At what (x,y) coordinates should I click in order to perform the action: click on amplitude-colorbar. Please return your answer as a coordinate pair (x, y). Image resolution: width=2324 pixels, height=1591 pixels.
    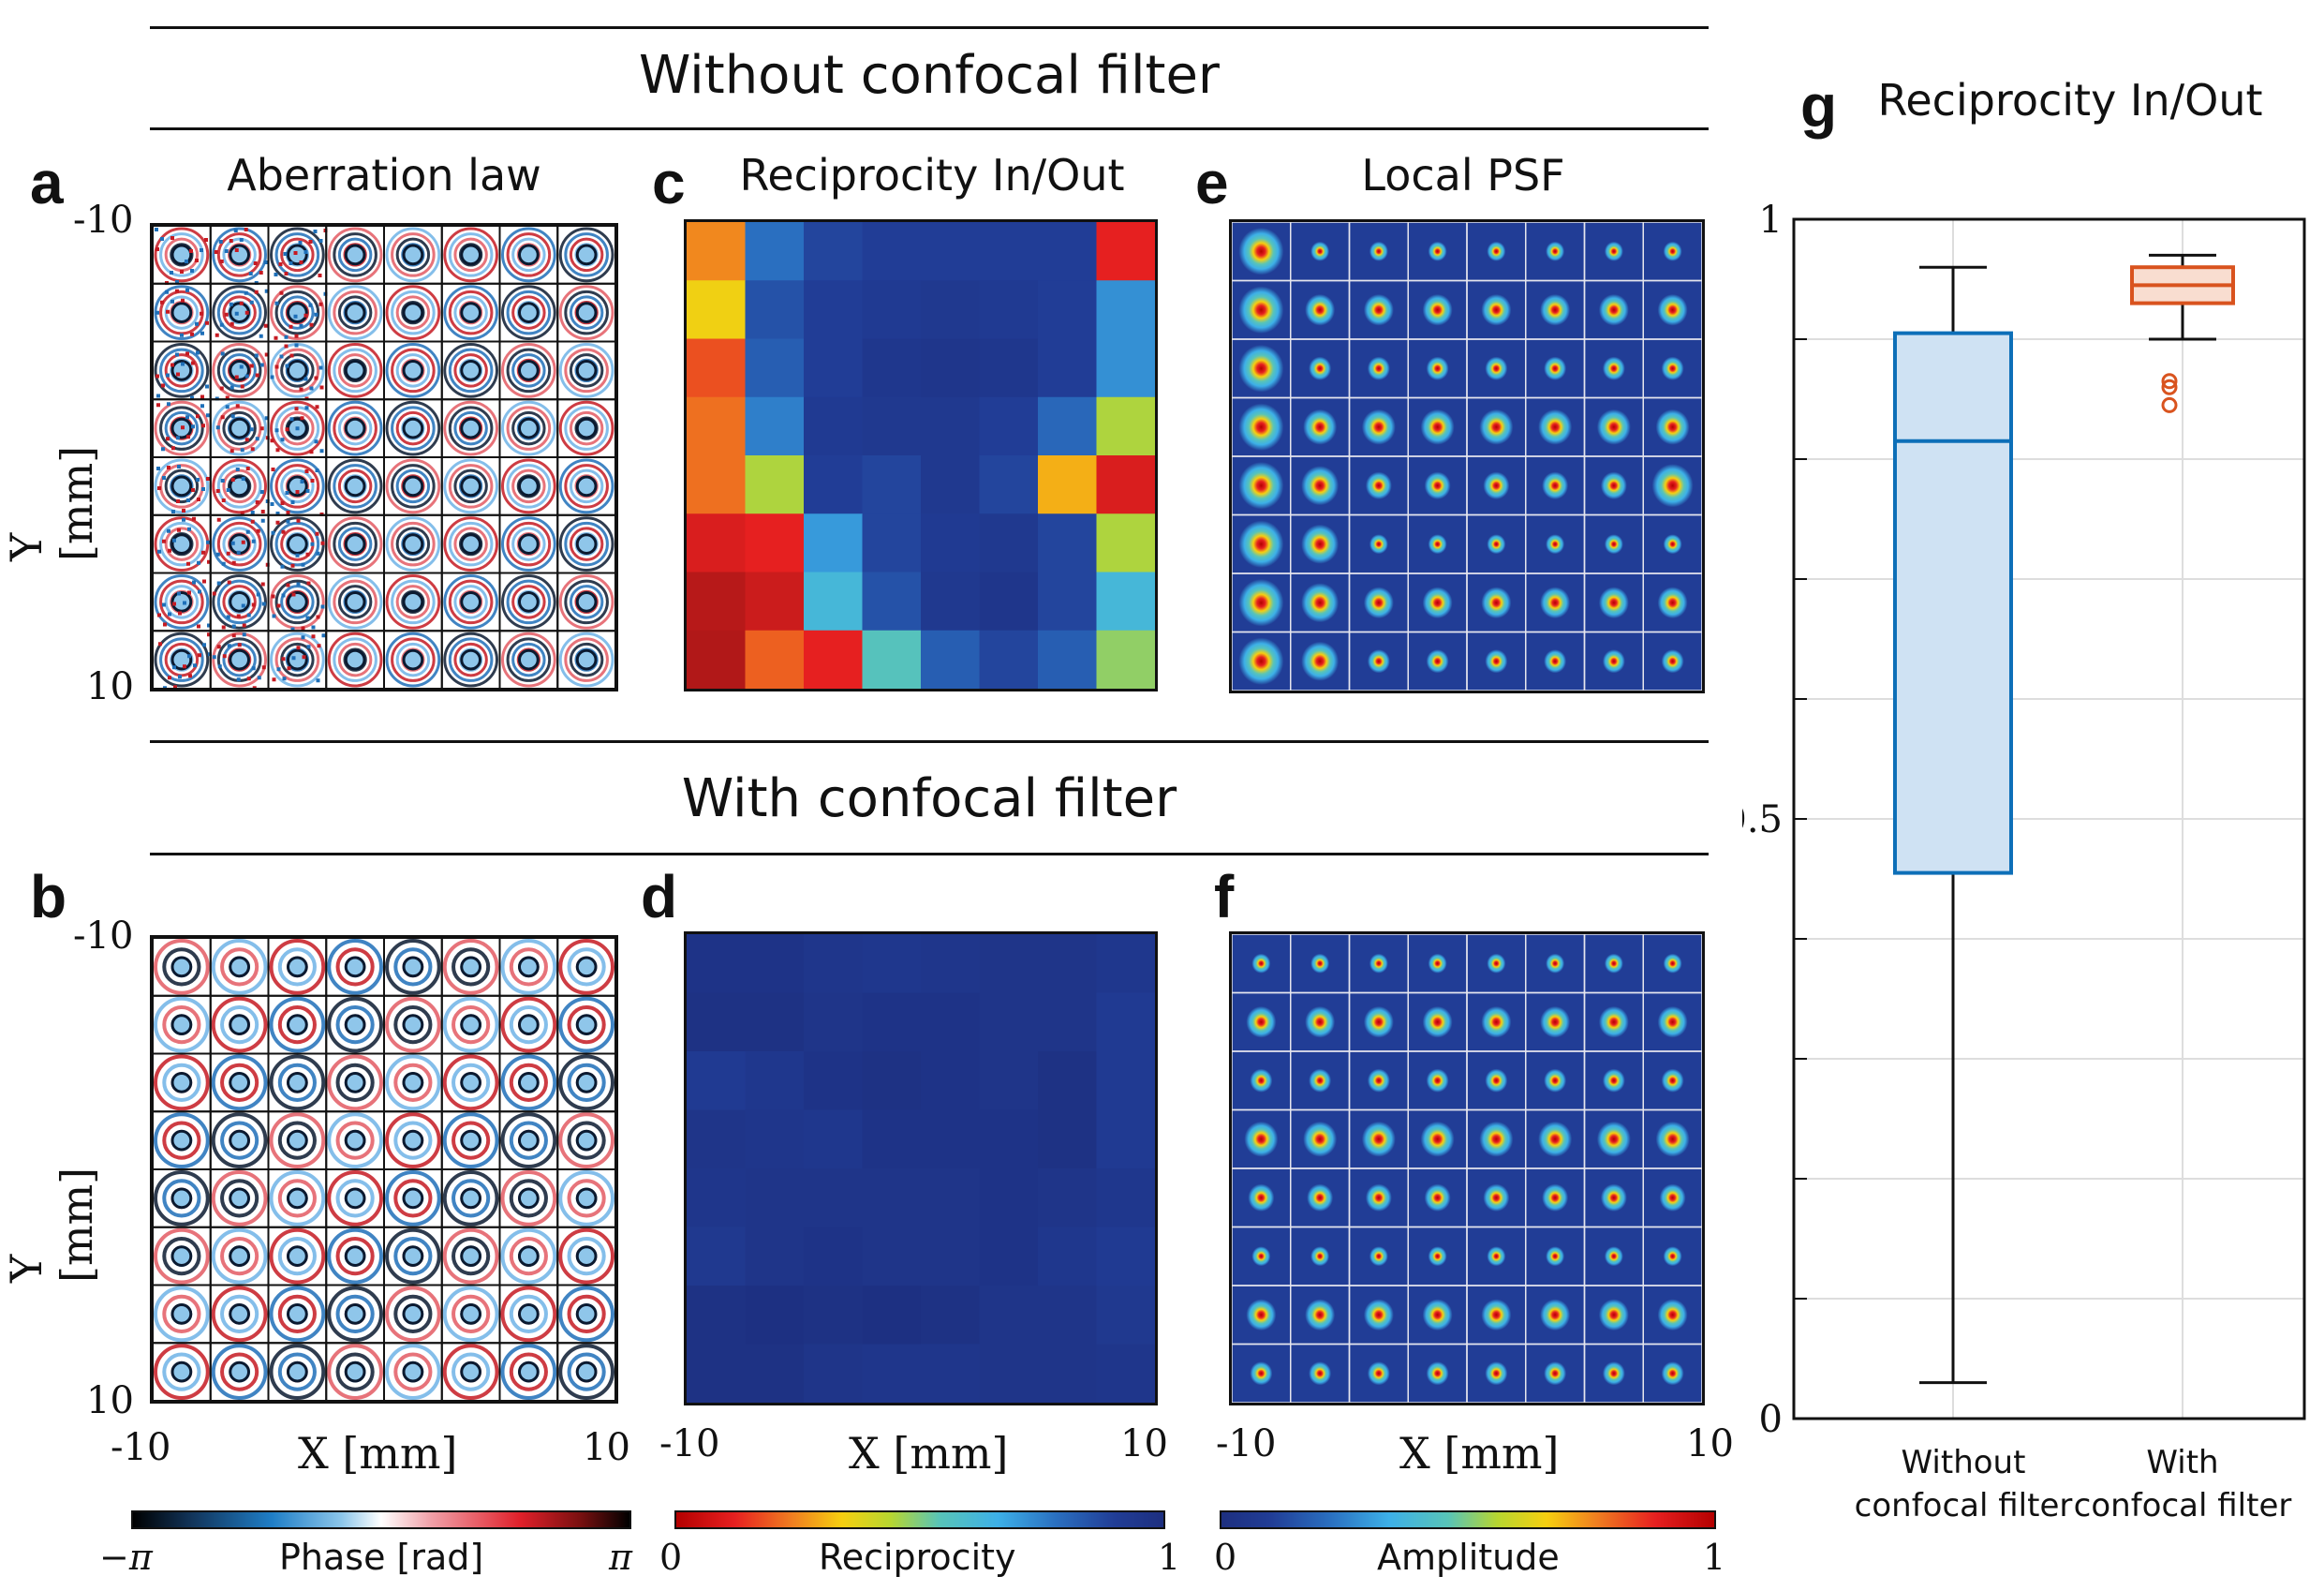
    Looking at the image, I should click on (1468, 1519).